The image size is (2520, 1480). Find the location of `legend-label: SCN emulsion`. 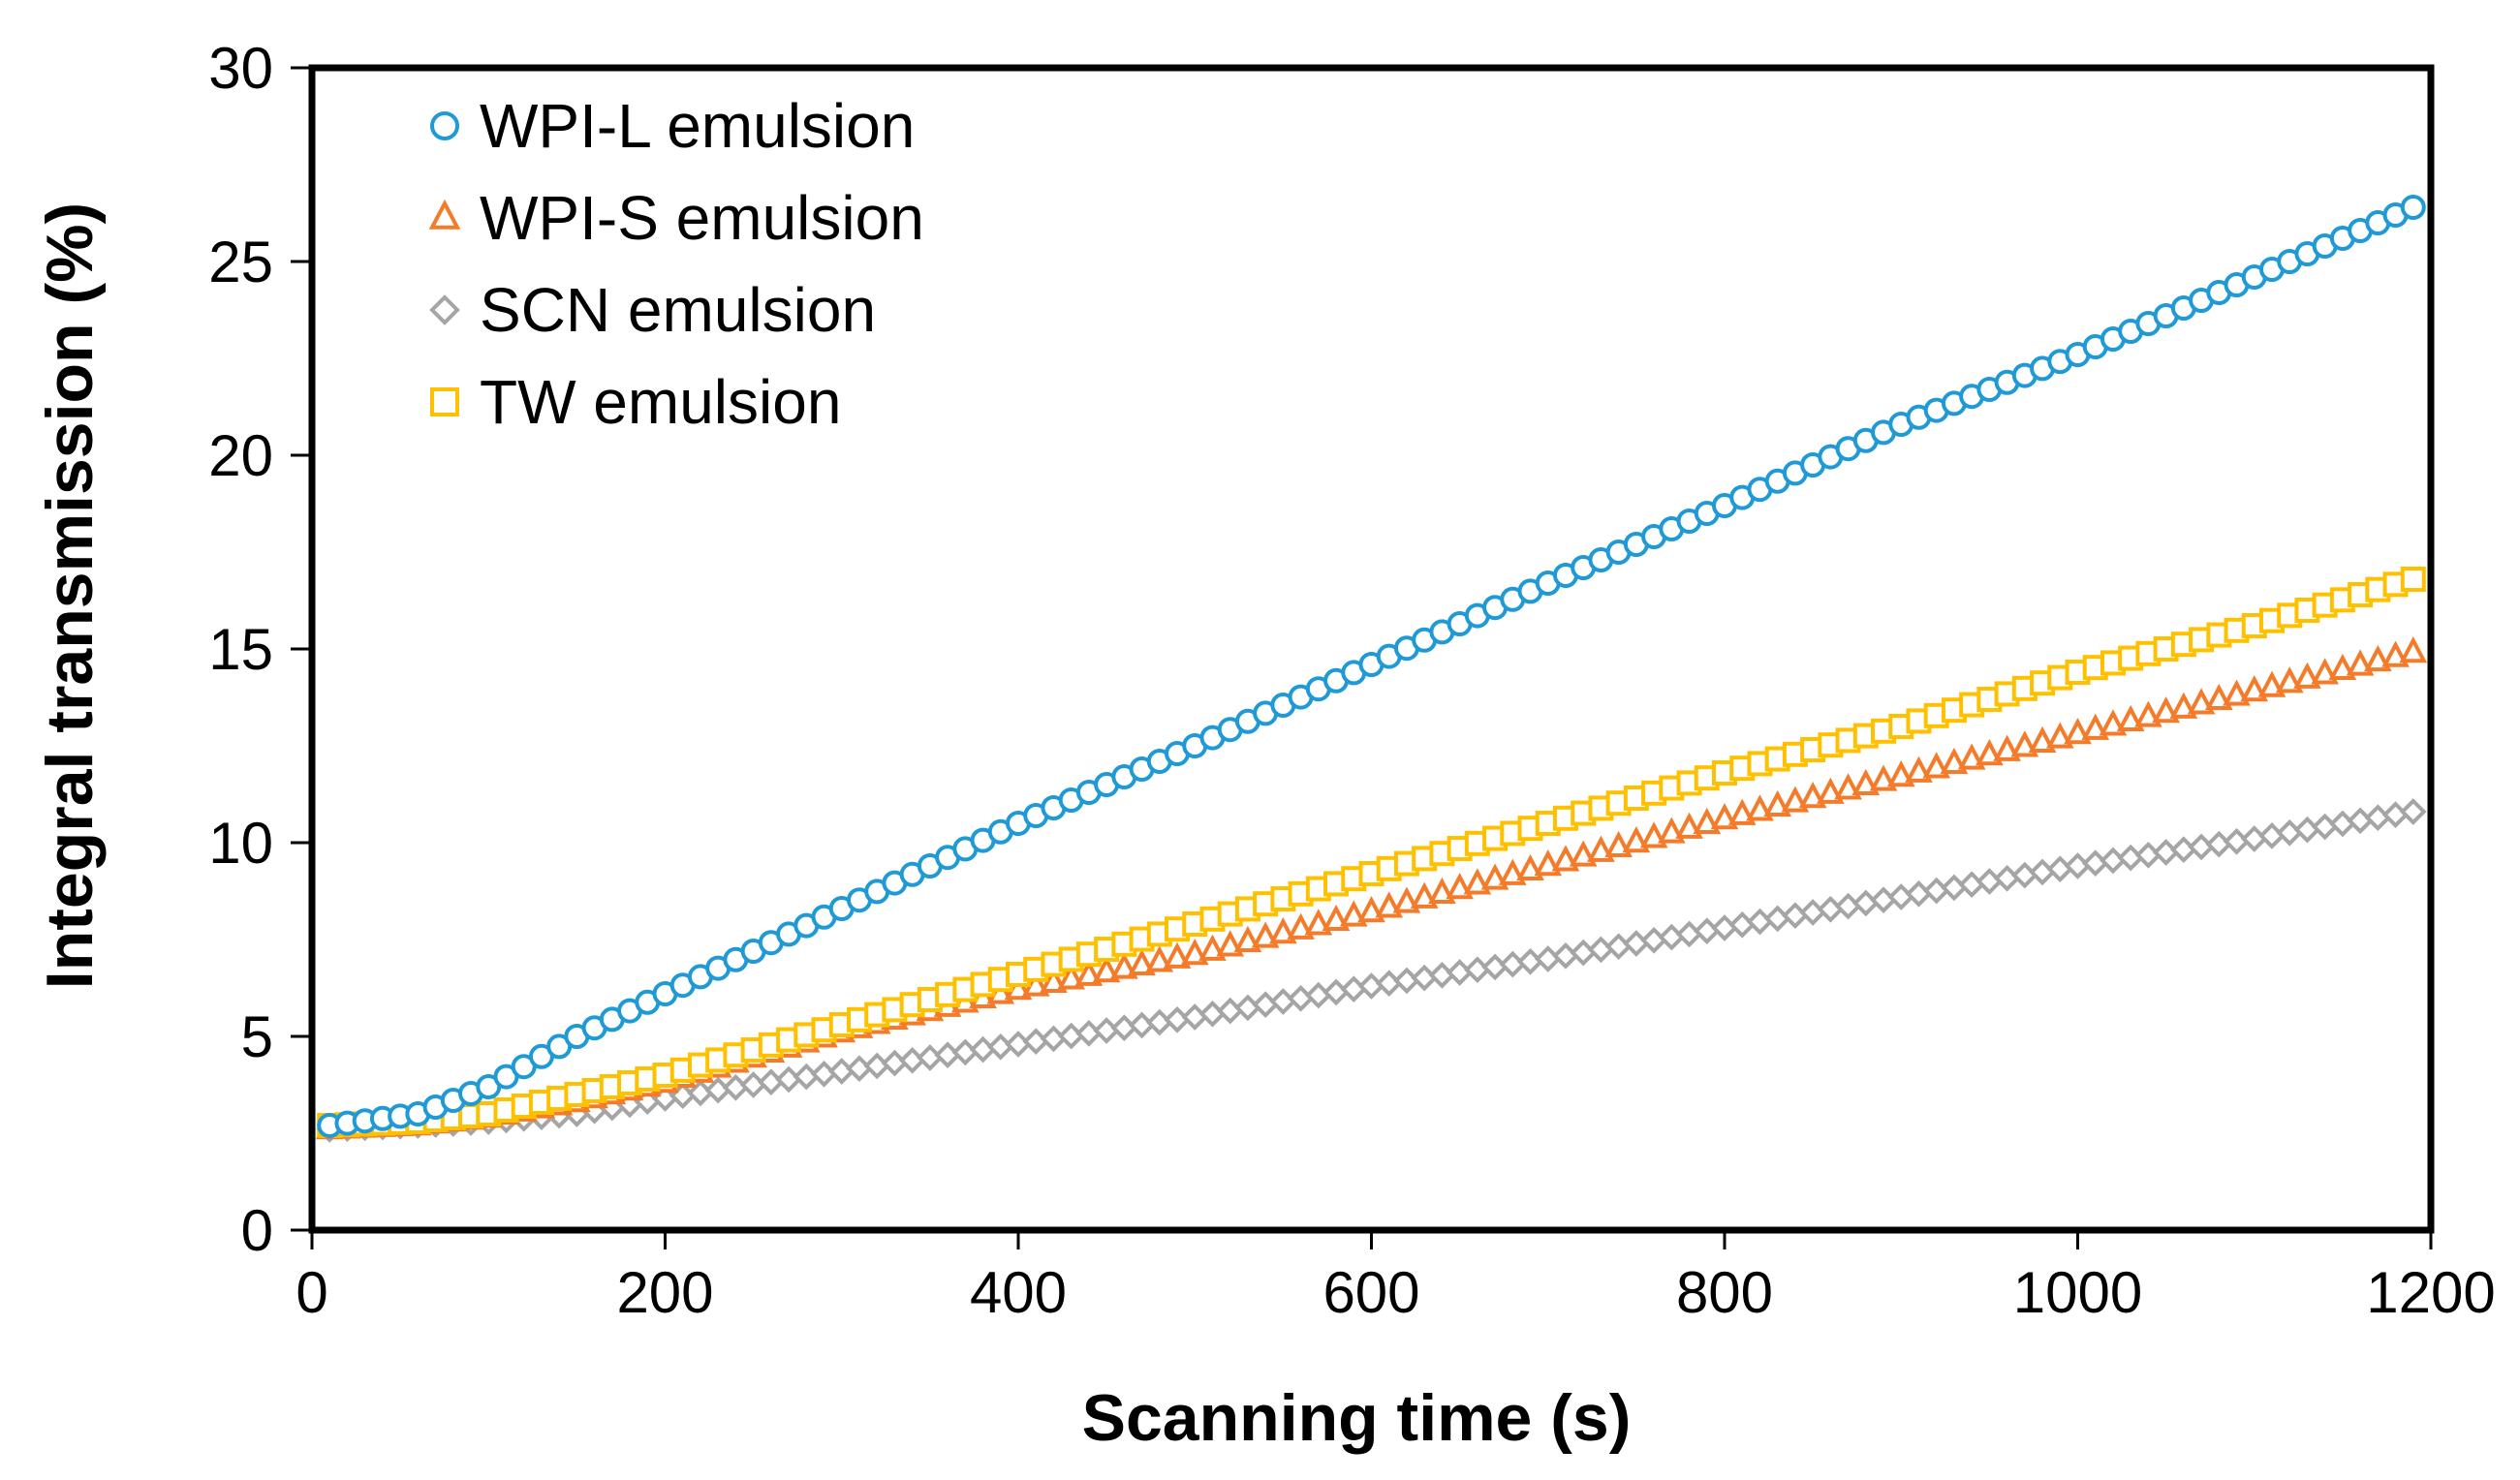

legend-label: SCN emulsion is located at coordinates (678, 310).